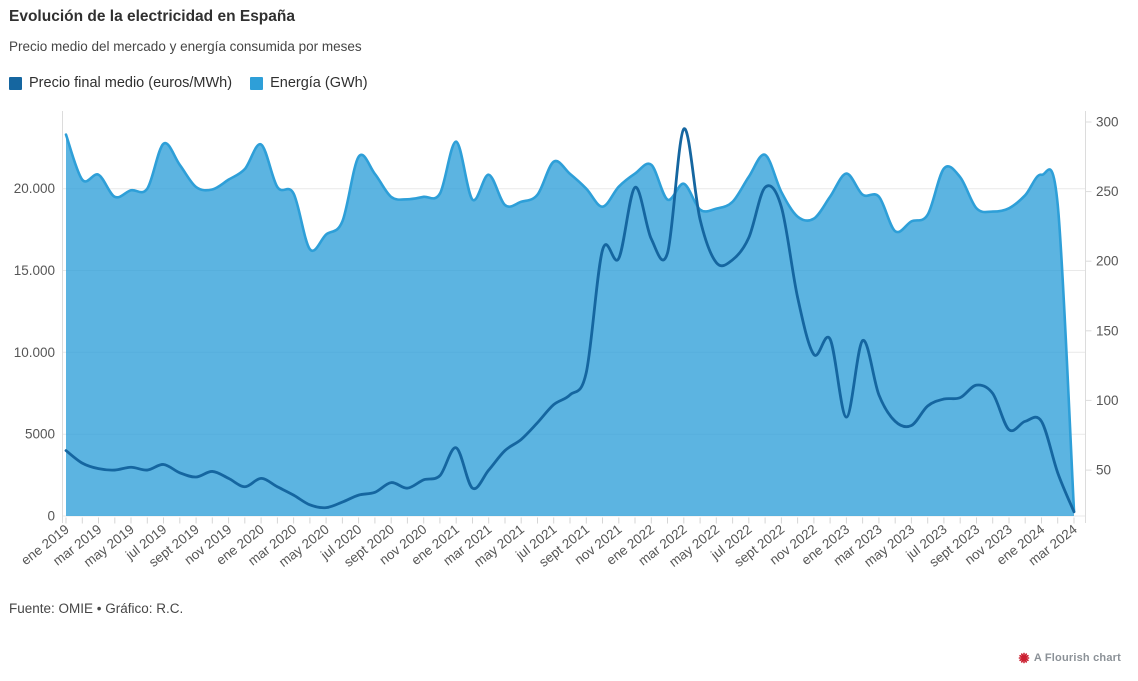 Image resolution: width=1138 pixels, height=681 pixels. I want to click on left-axis-label: 20.000, so click(34, 188).